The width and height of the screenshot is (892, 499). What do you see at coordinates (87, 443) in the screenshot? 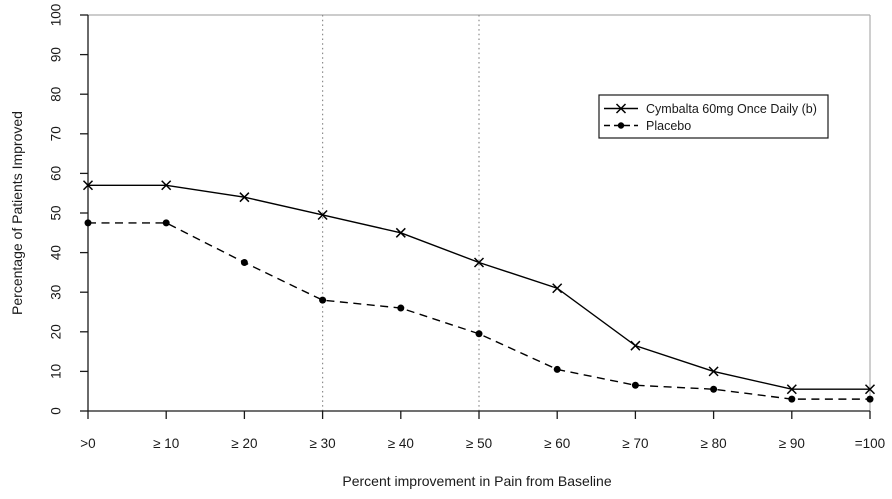
I see `x-axis-tick-label: >0` at bounding box center [87, 443].